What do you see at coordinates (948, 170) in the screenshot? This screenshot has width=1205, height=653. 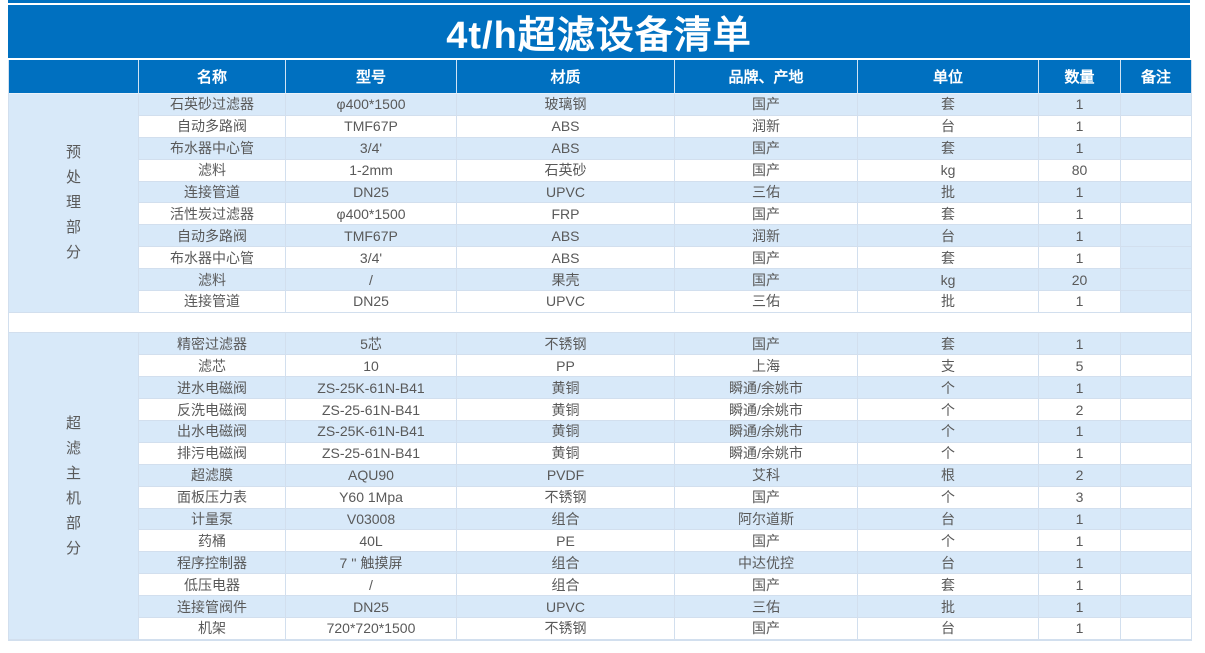 I see `unit-cell: kg` at bounding box center [948, 170].